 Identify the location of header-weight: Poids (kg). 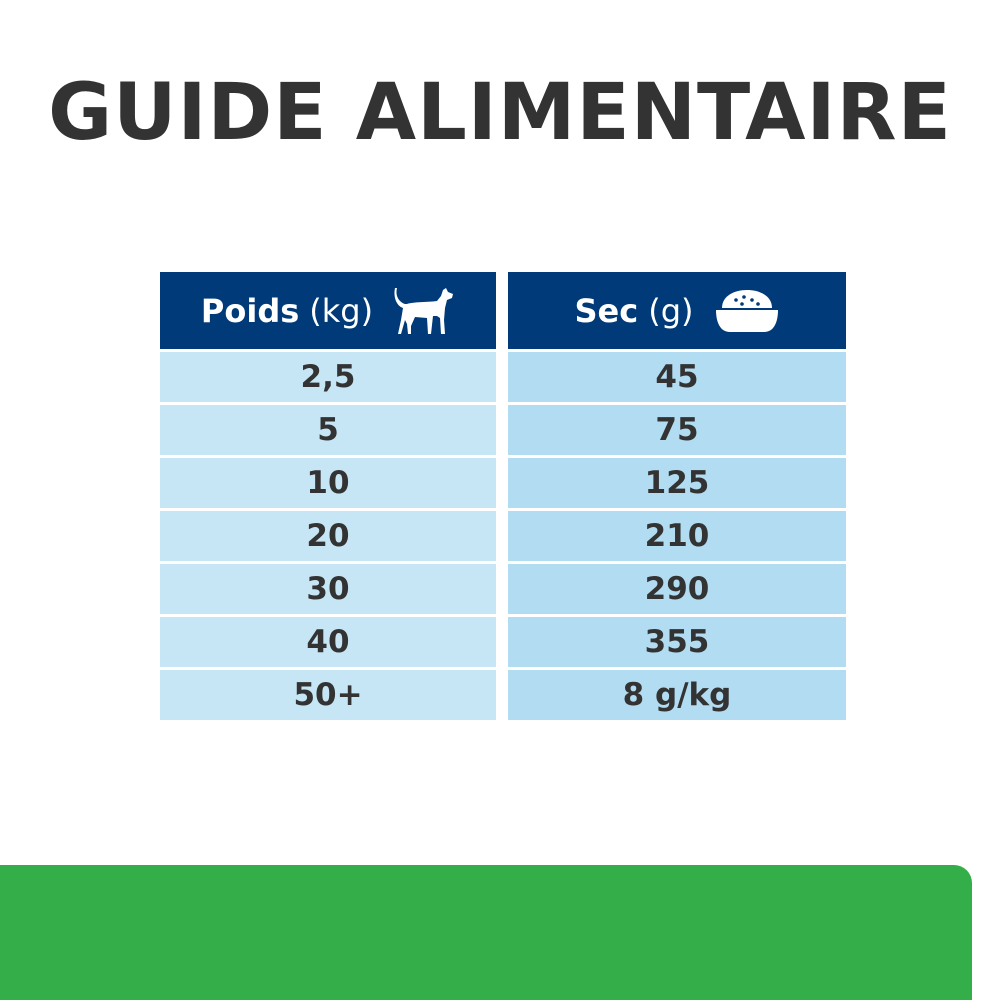
(328, 310).